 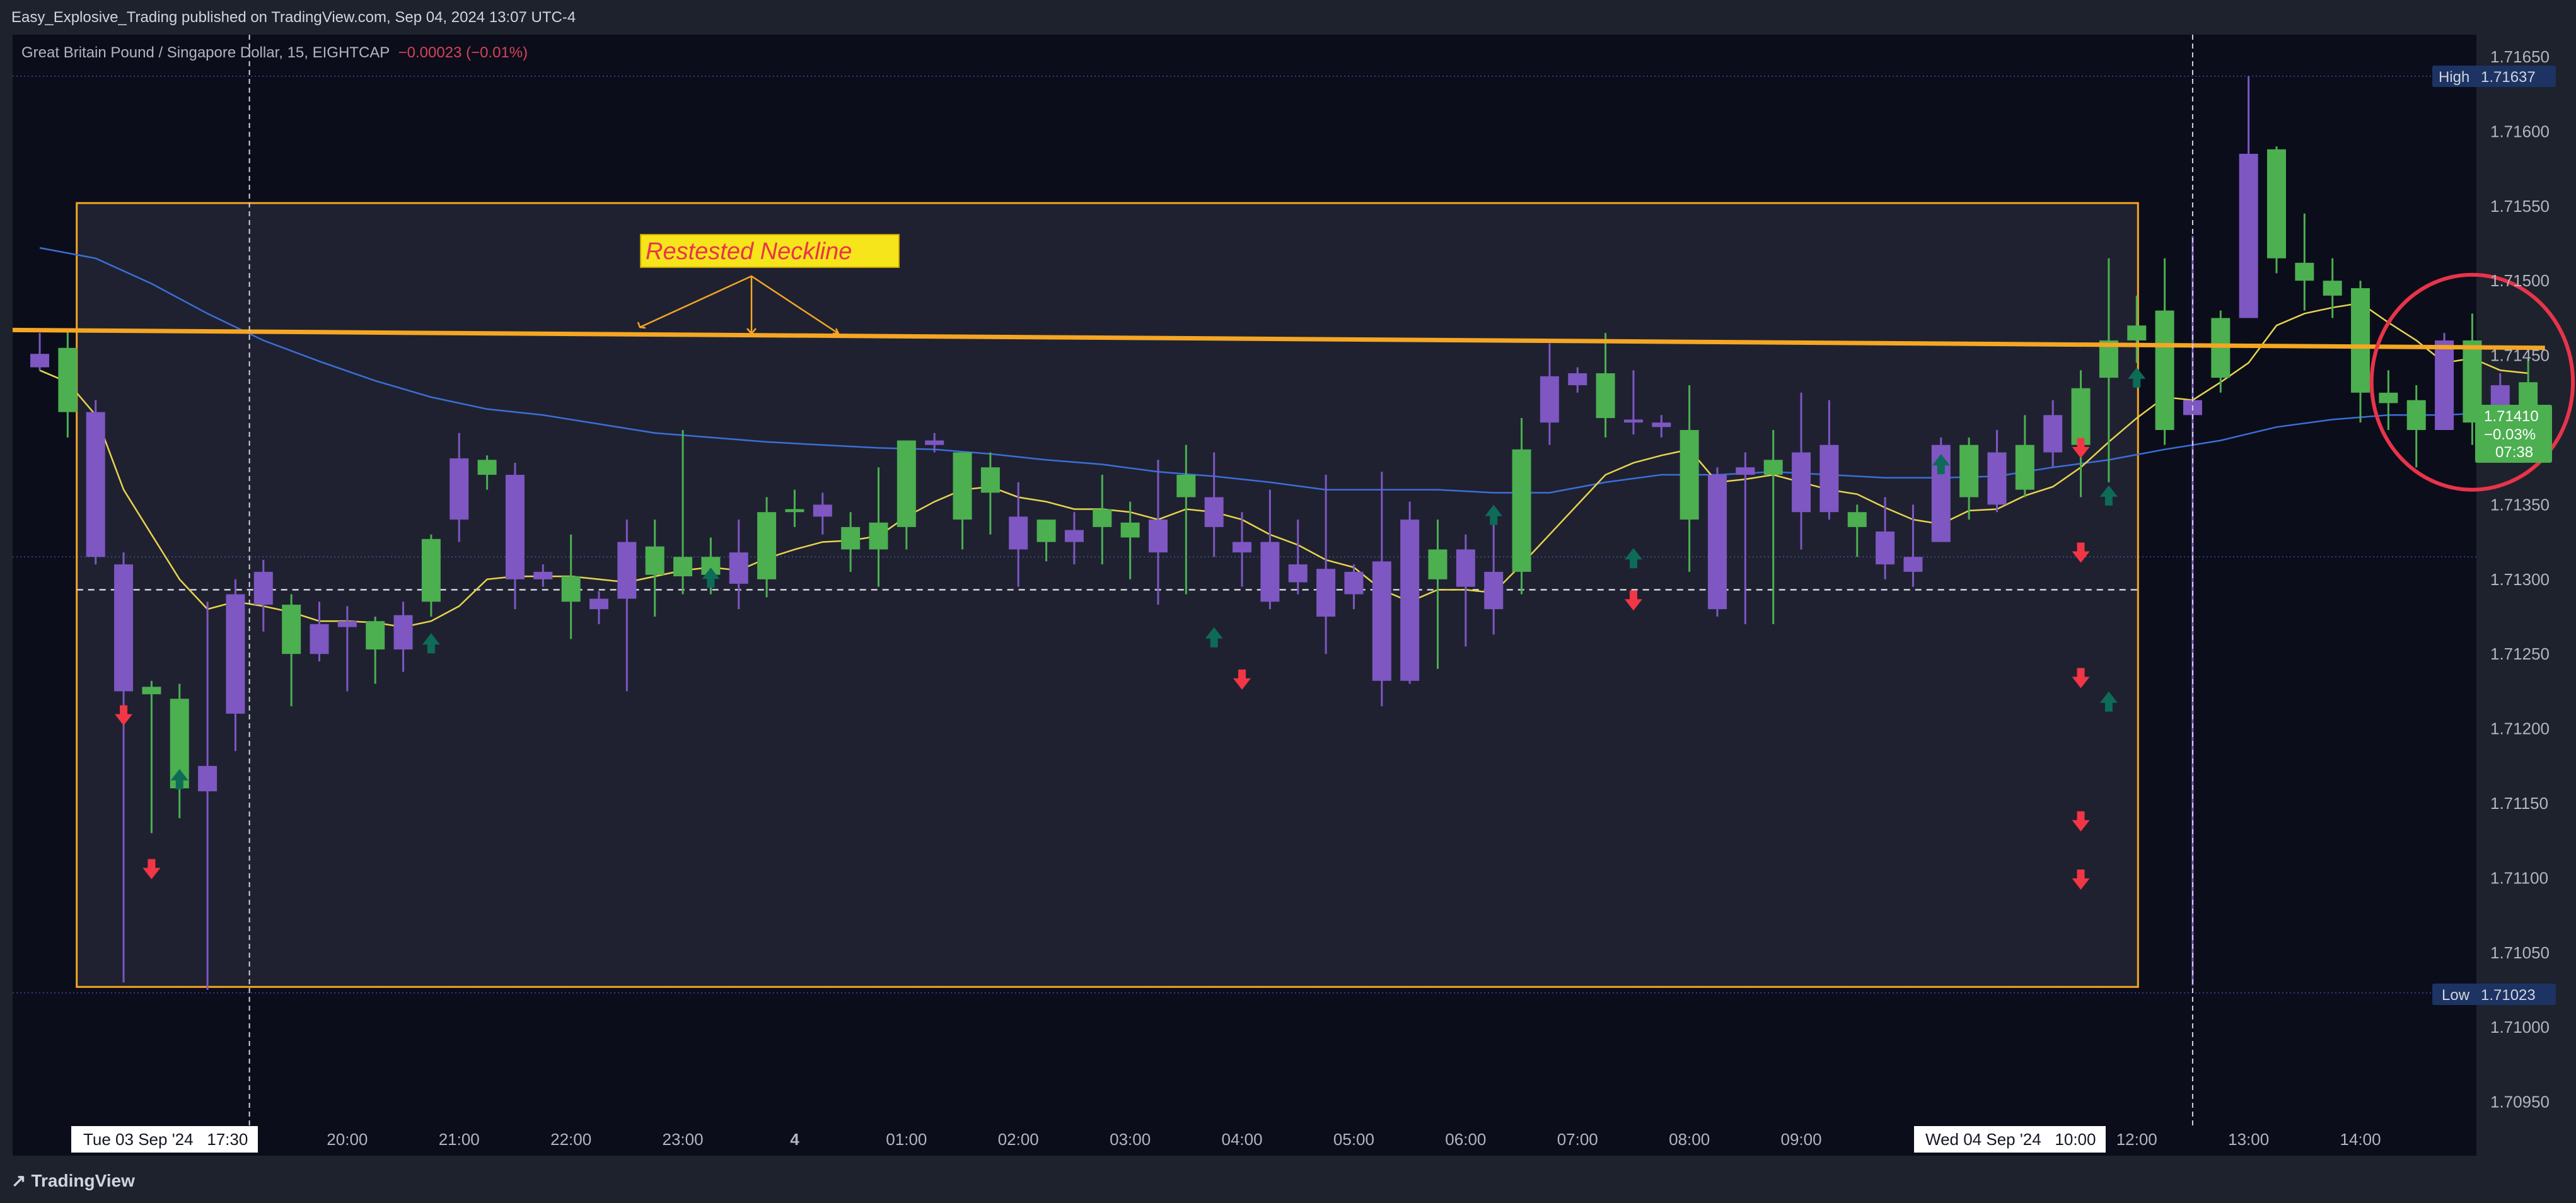 What do you see at coordinates (2248, 1139) in the screenshot?
I see `time-tick: 13:00` at bounding box center [2248, 1139].